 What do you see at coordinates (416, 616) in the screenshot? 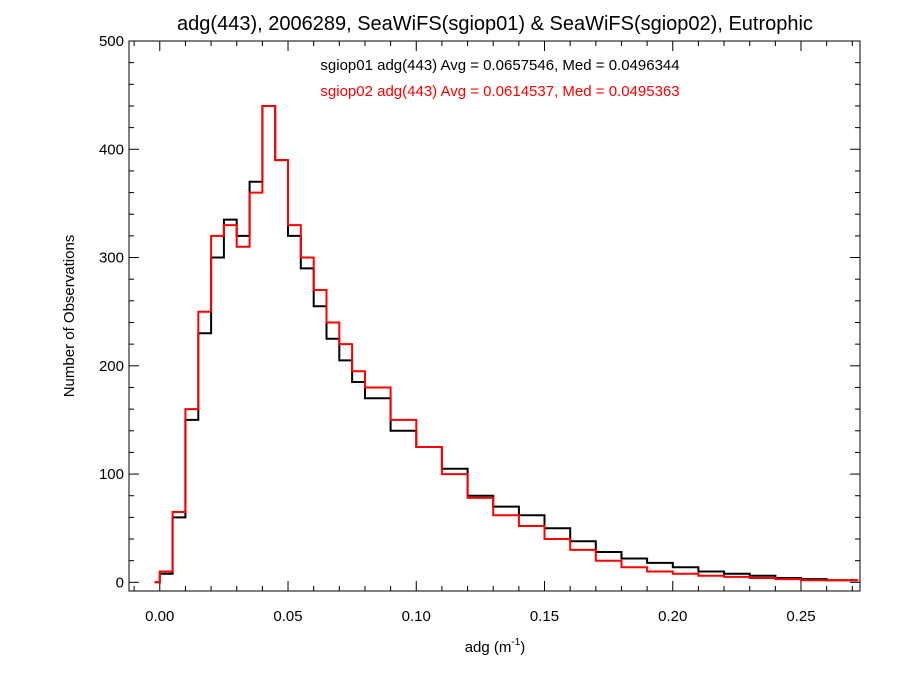
I see `x-tick-label: 0.10` at bounding box center [416, 616].